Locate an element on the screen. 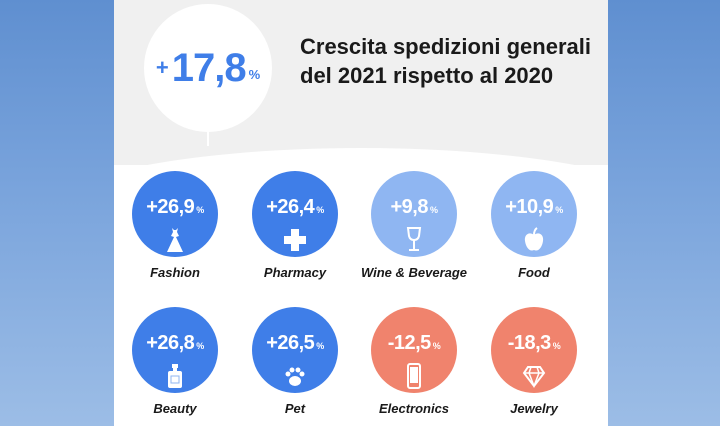 This screenshot has width=720, height=426. category-value: +26,8% is located at coordinates (175, 343).